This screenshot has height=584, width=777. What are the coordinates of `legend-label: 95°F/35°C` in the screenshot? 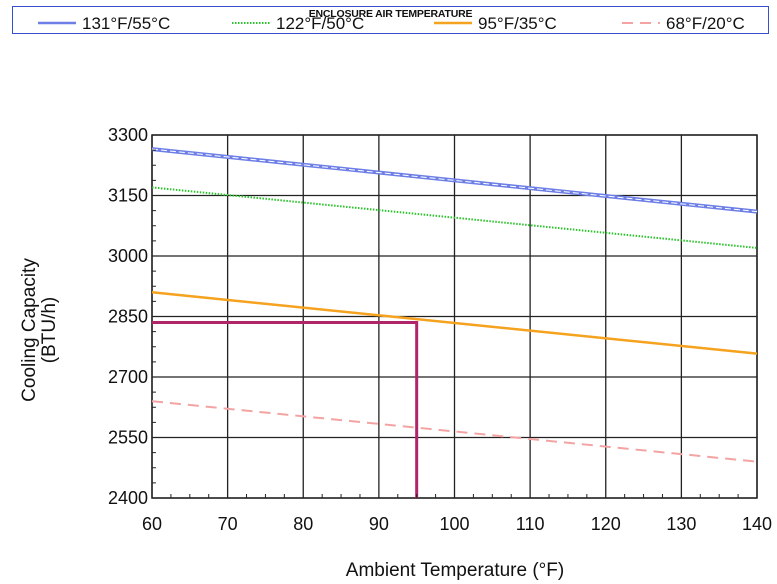 It's located at (517, 23).